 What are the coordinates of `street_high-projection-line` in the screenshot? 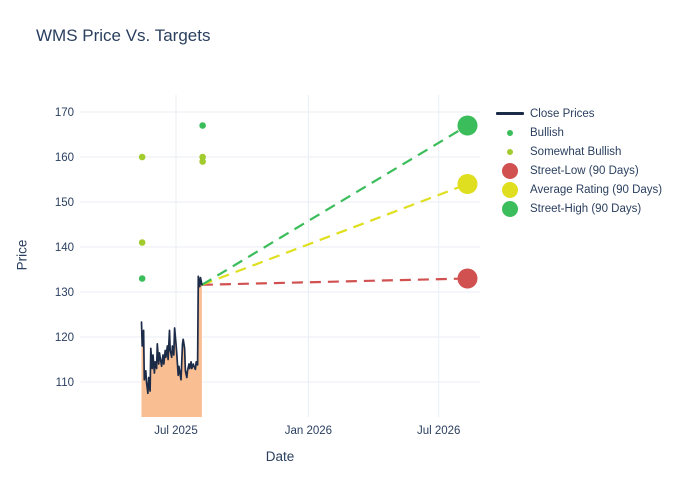 It's located at (335, 205).